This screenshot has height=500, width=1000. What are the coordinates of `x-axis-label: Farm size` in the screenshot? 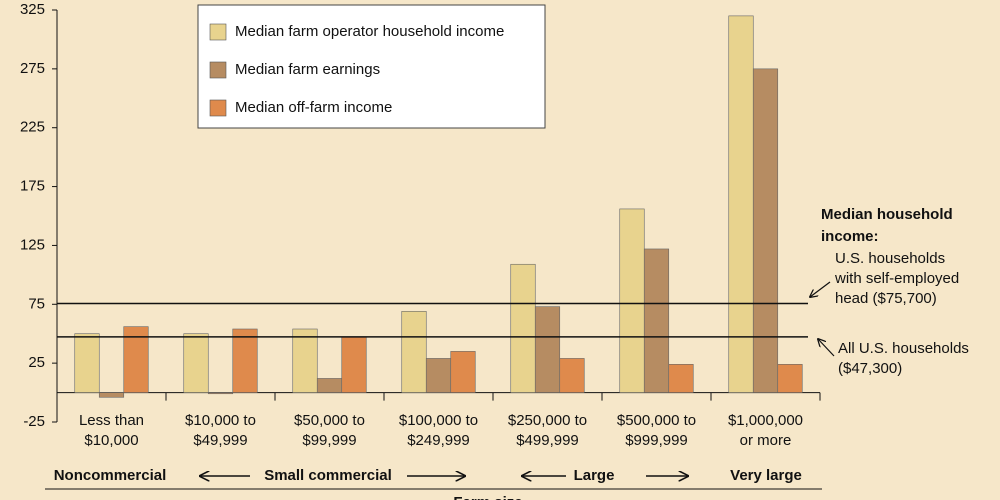 It's located at (487, 497).